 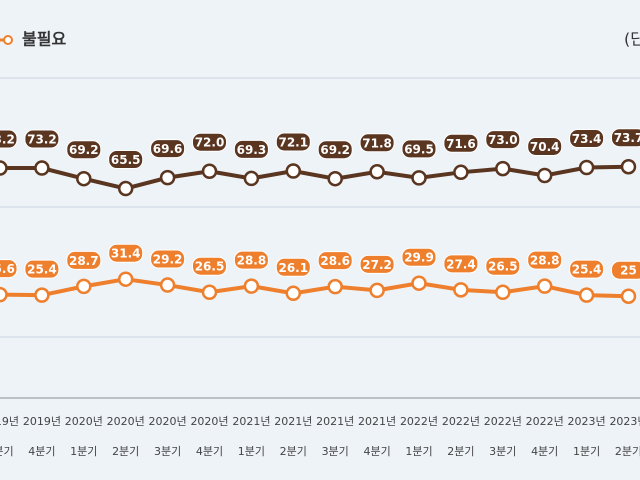 I want to click on value-label: 25.4, so click(x=42, y=270).